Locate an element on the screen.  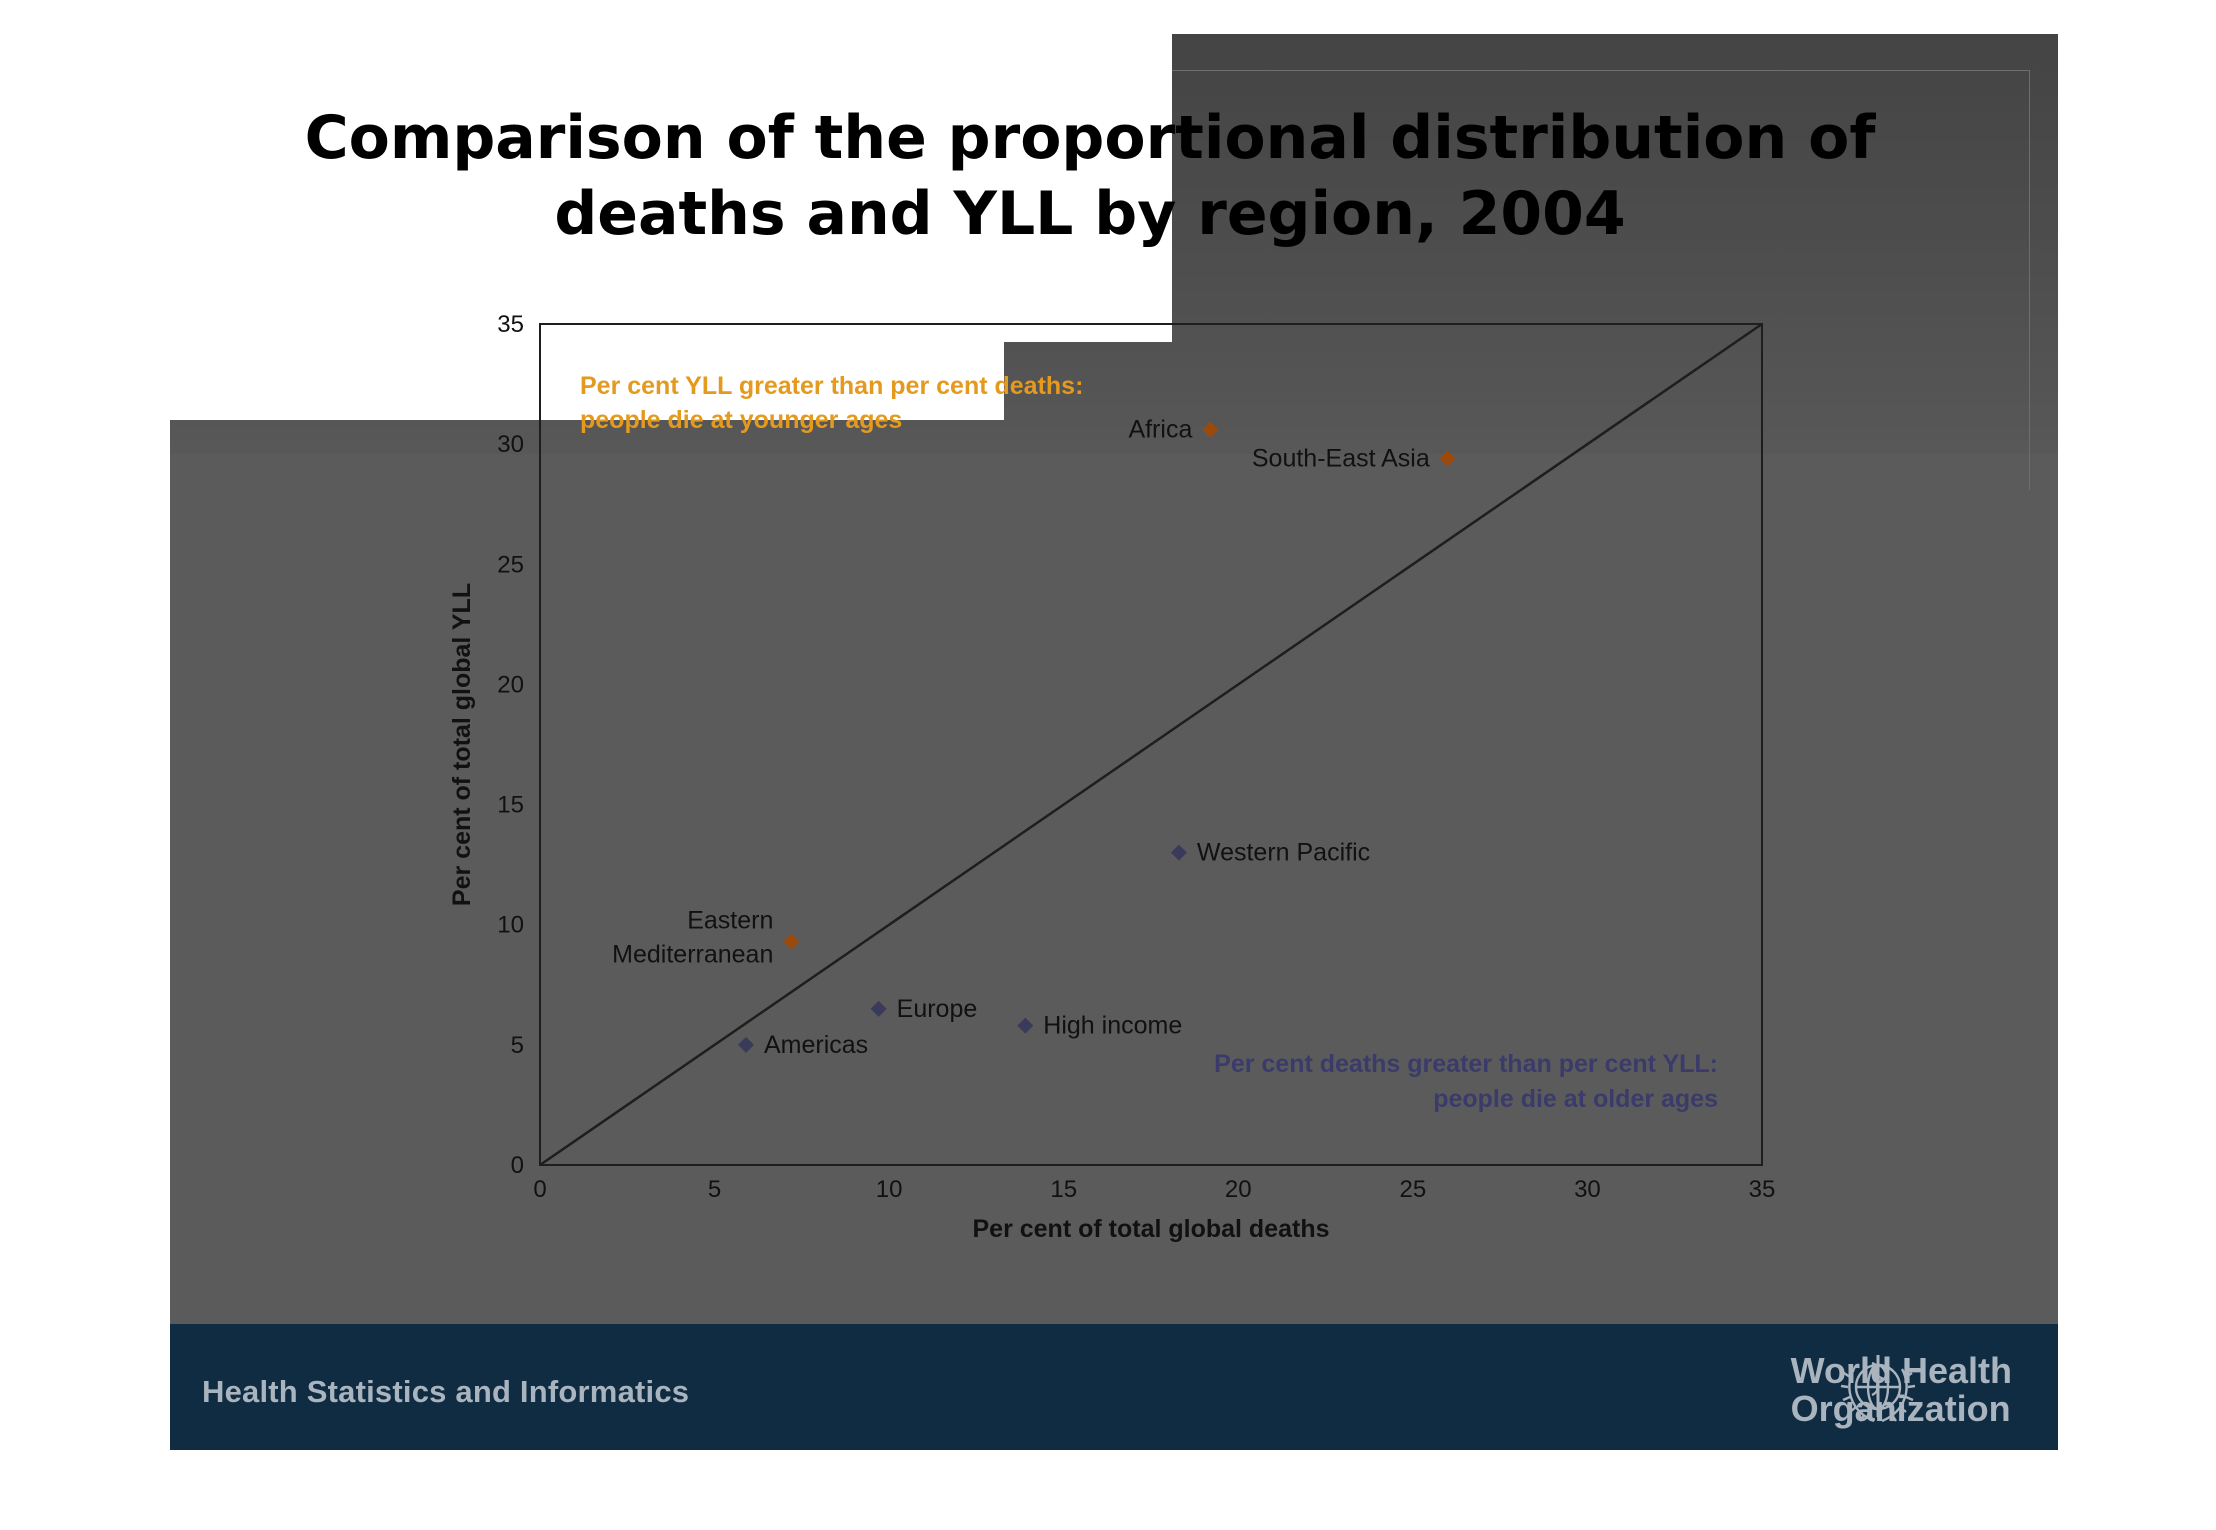
y-tick-label: 15 is located at coordinates (510, 805).